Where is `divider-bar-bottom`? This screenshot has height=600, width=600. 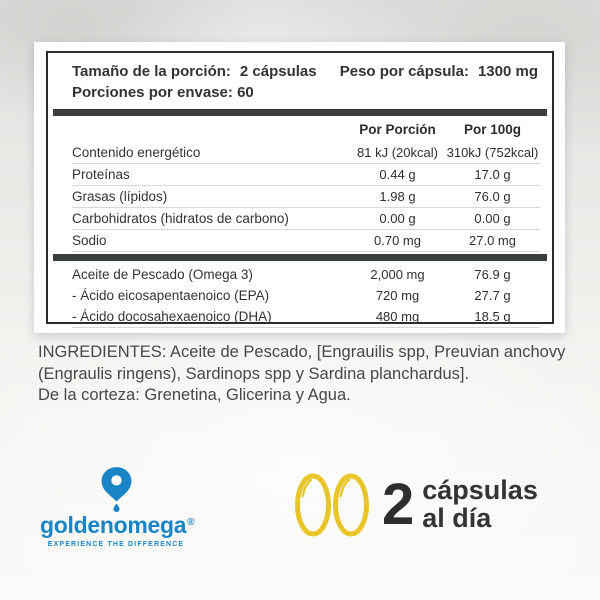 divider-bar-bottom is located at coordinates (300, 257).